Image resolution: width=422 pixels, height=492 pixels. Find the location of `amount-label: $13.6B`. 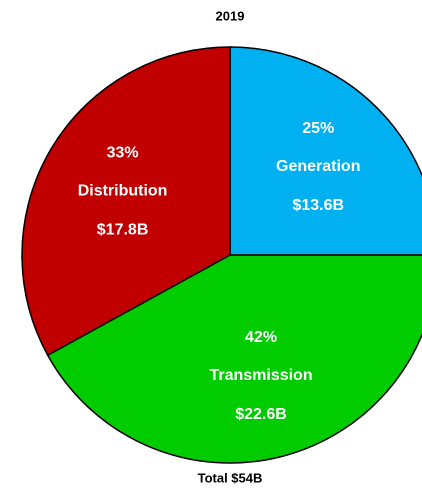

amount-label: $13.6B is located at coordinates (318, 205).